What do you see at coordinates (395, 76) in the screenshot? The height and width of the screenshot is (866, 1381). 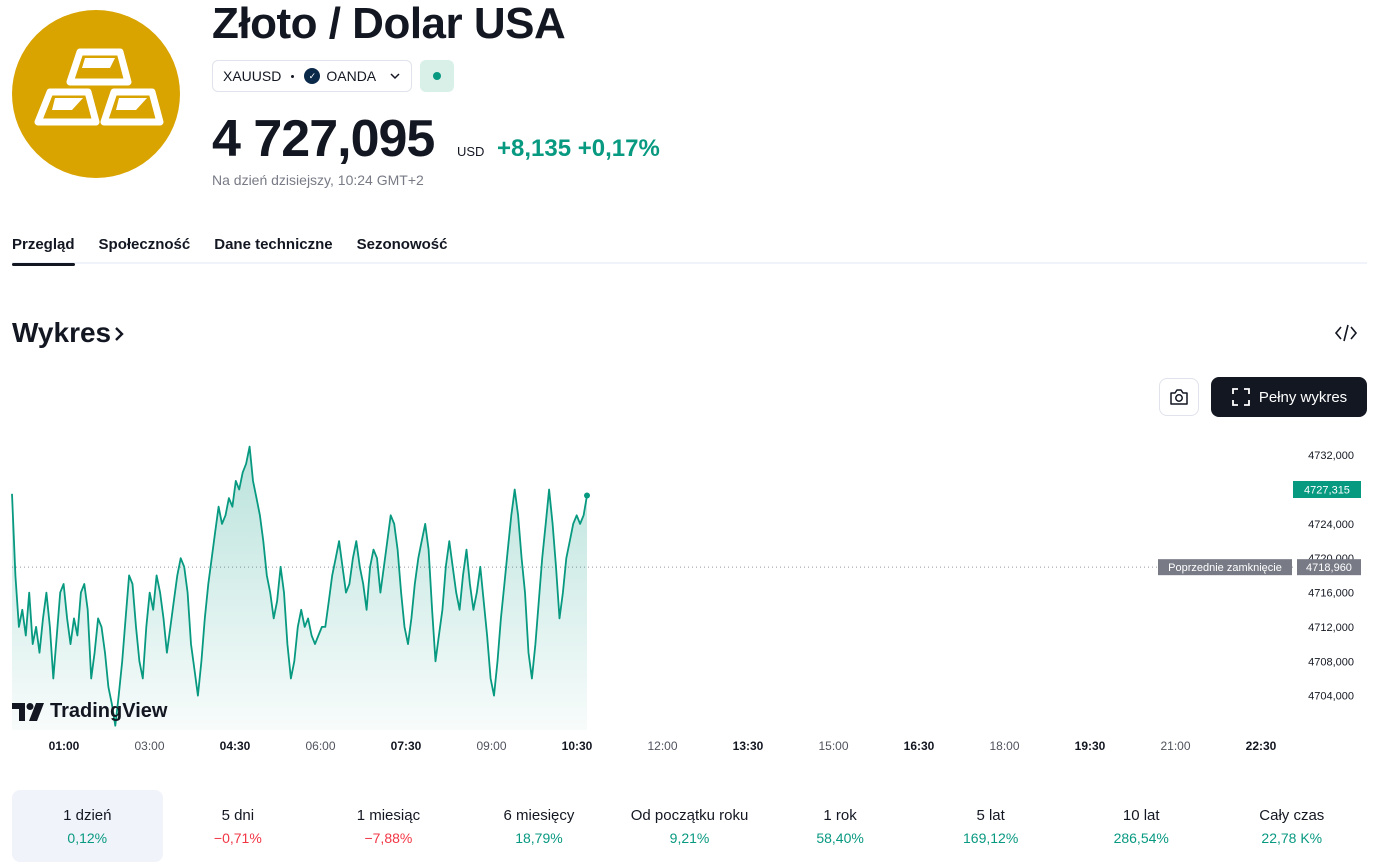 I see `chevron-down-icon` at bounding box center [395, 76].